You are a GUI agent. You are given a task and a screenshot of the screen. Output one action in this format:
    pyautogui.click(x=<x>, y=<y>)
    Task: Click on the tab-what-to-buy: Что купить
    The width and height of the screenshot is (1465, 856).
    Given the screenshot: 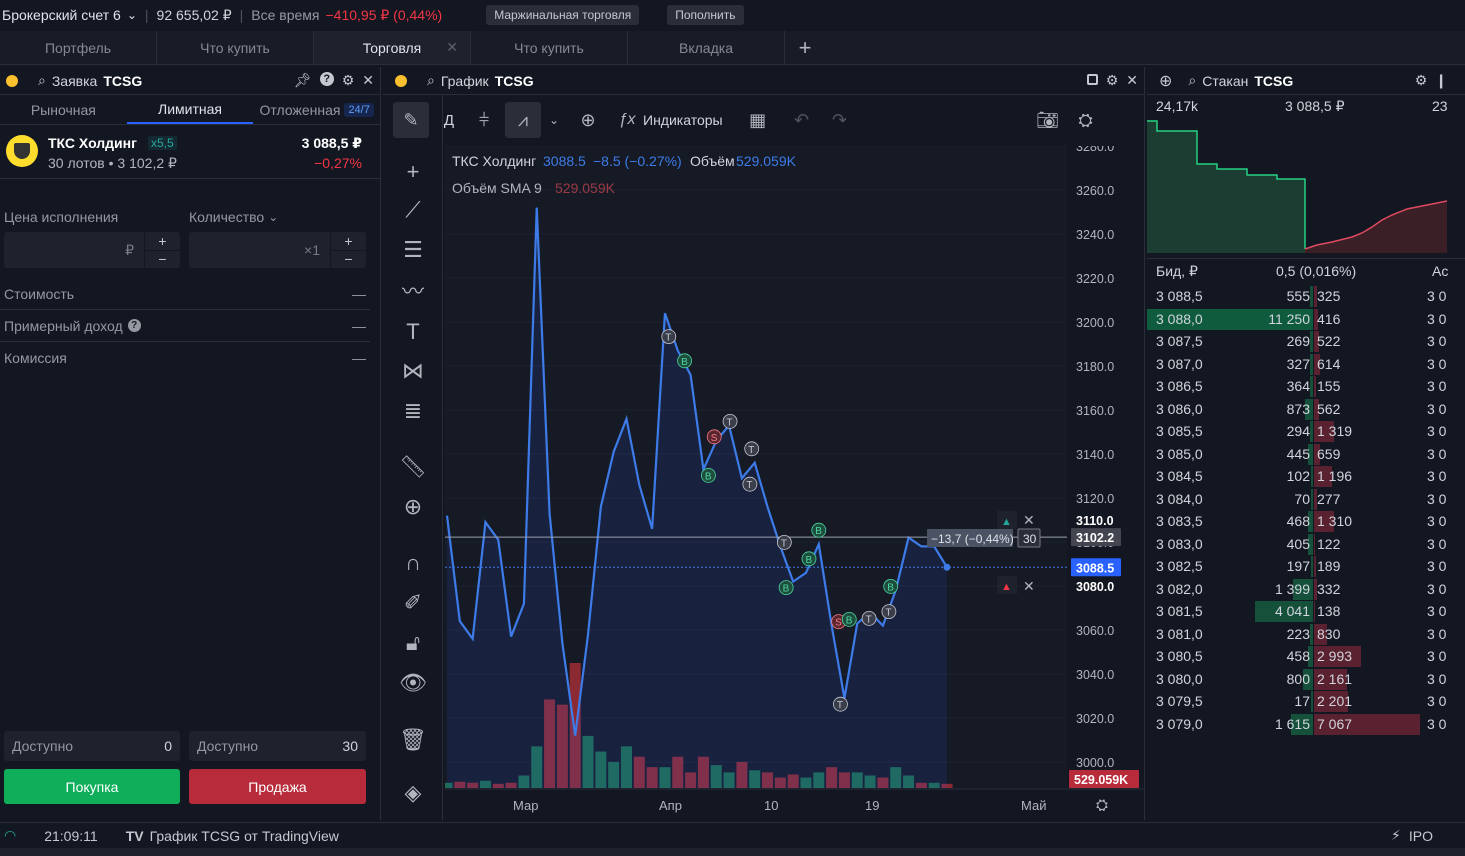 What is the action you would take?
    pyautogui.click(x=235, y=47)
    